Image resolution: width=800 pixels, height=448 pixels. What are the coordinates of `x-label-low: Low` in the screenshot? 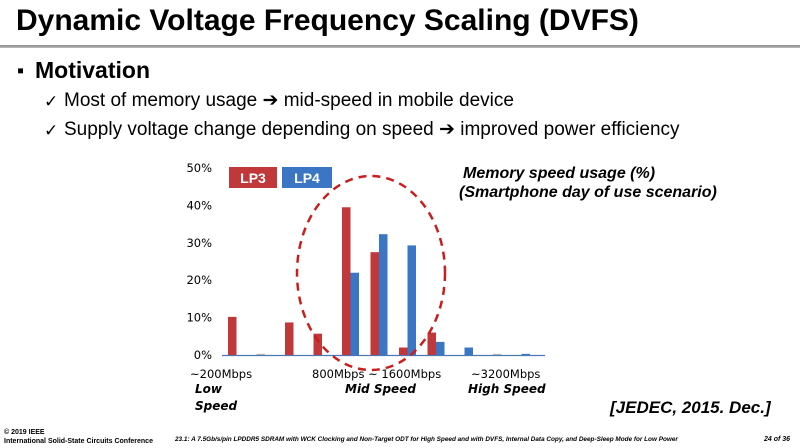 It's located at (209, 389).